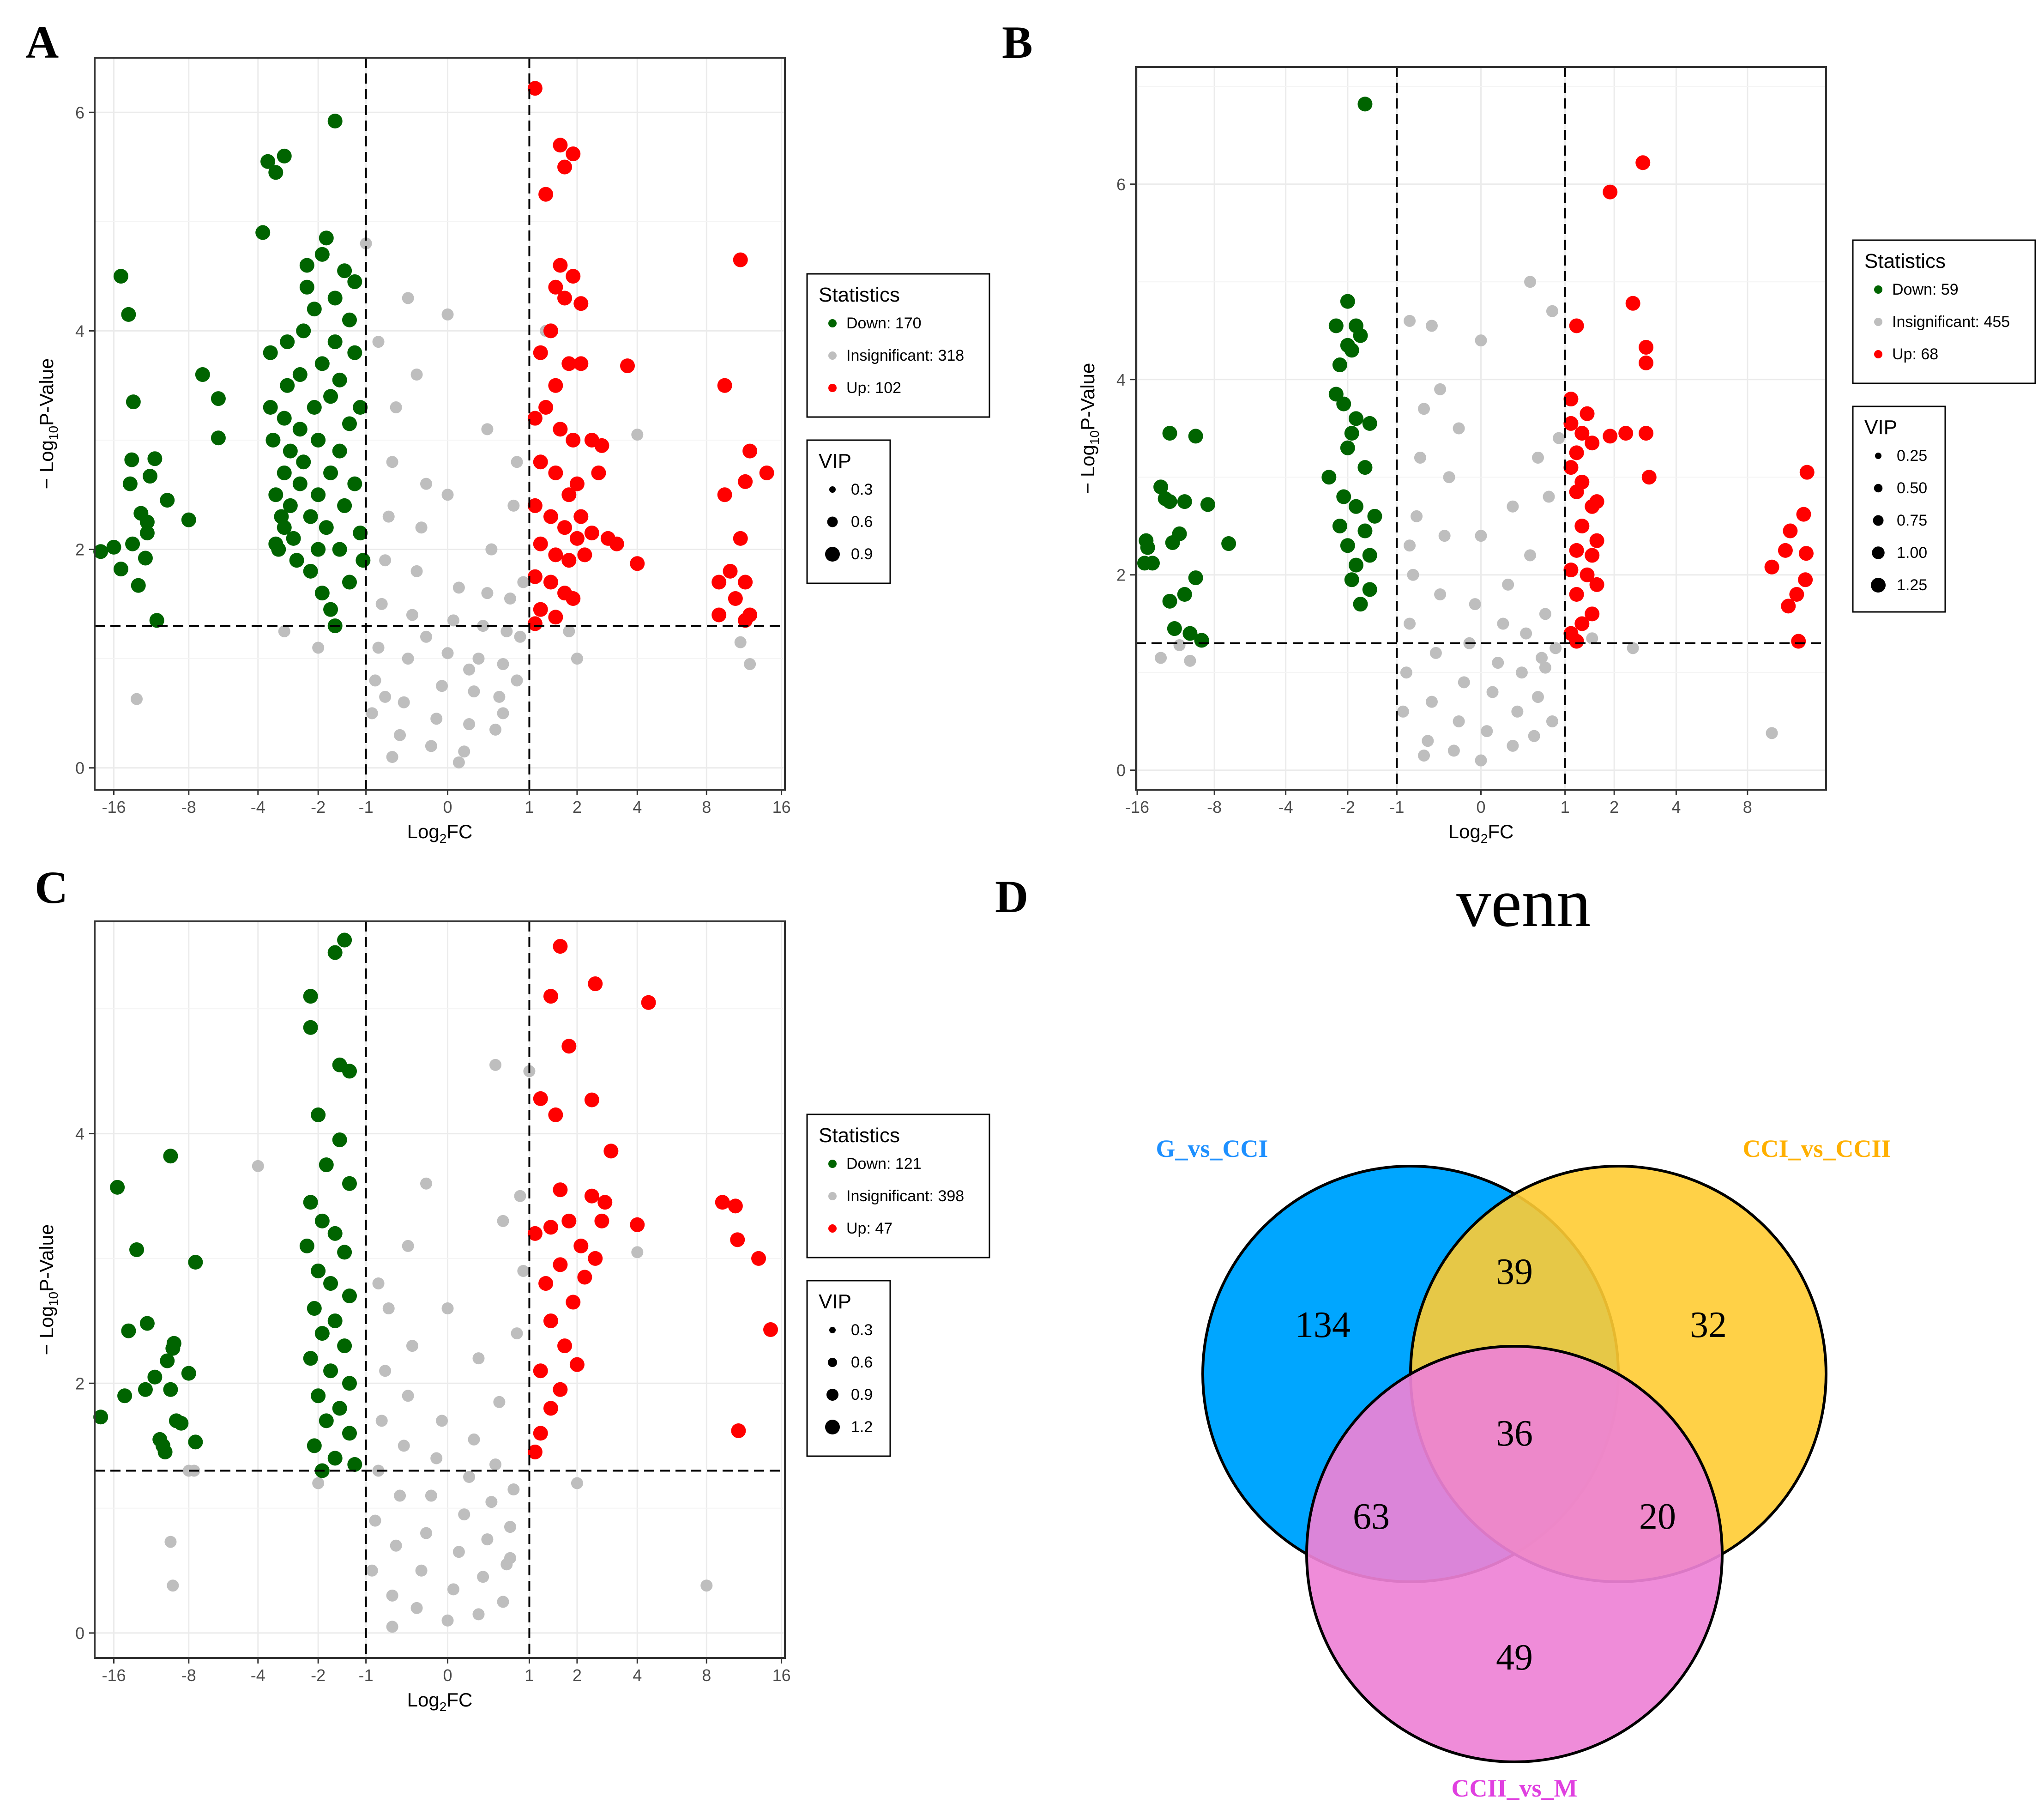  I want to click on panel-label-b: B, so click(1018, 42).